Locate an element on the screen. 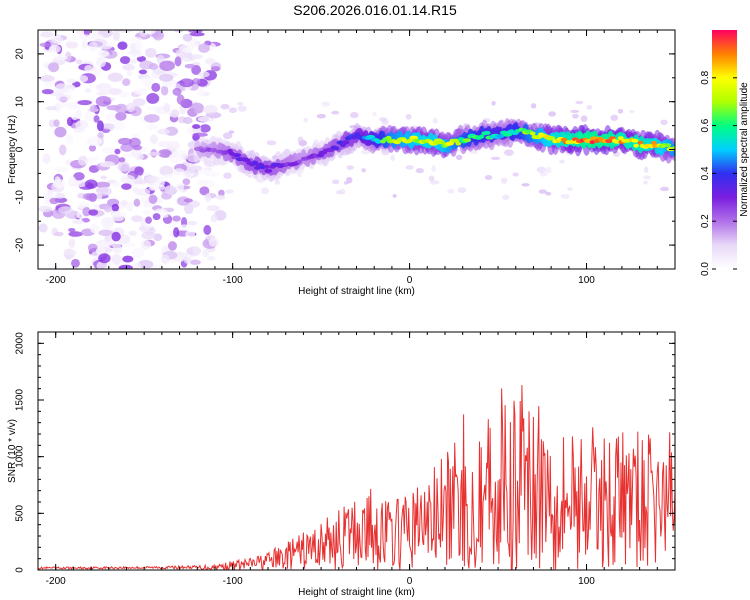 The width and height of the screenshot is (750, 600). line-x-tick-label: 100 is located at coordinates (586, 581).